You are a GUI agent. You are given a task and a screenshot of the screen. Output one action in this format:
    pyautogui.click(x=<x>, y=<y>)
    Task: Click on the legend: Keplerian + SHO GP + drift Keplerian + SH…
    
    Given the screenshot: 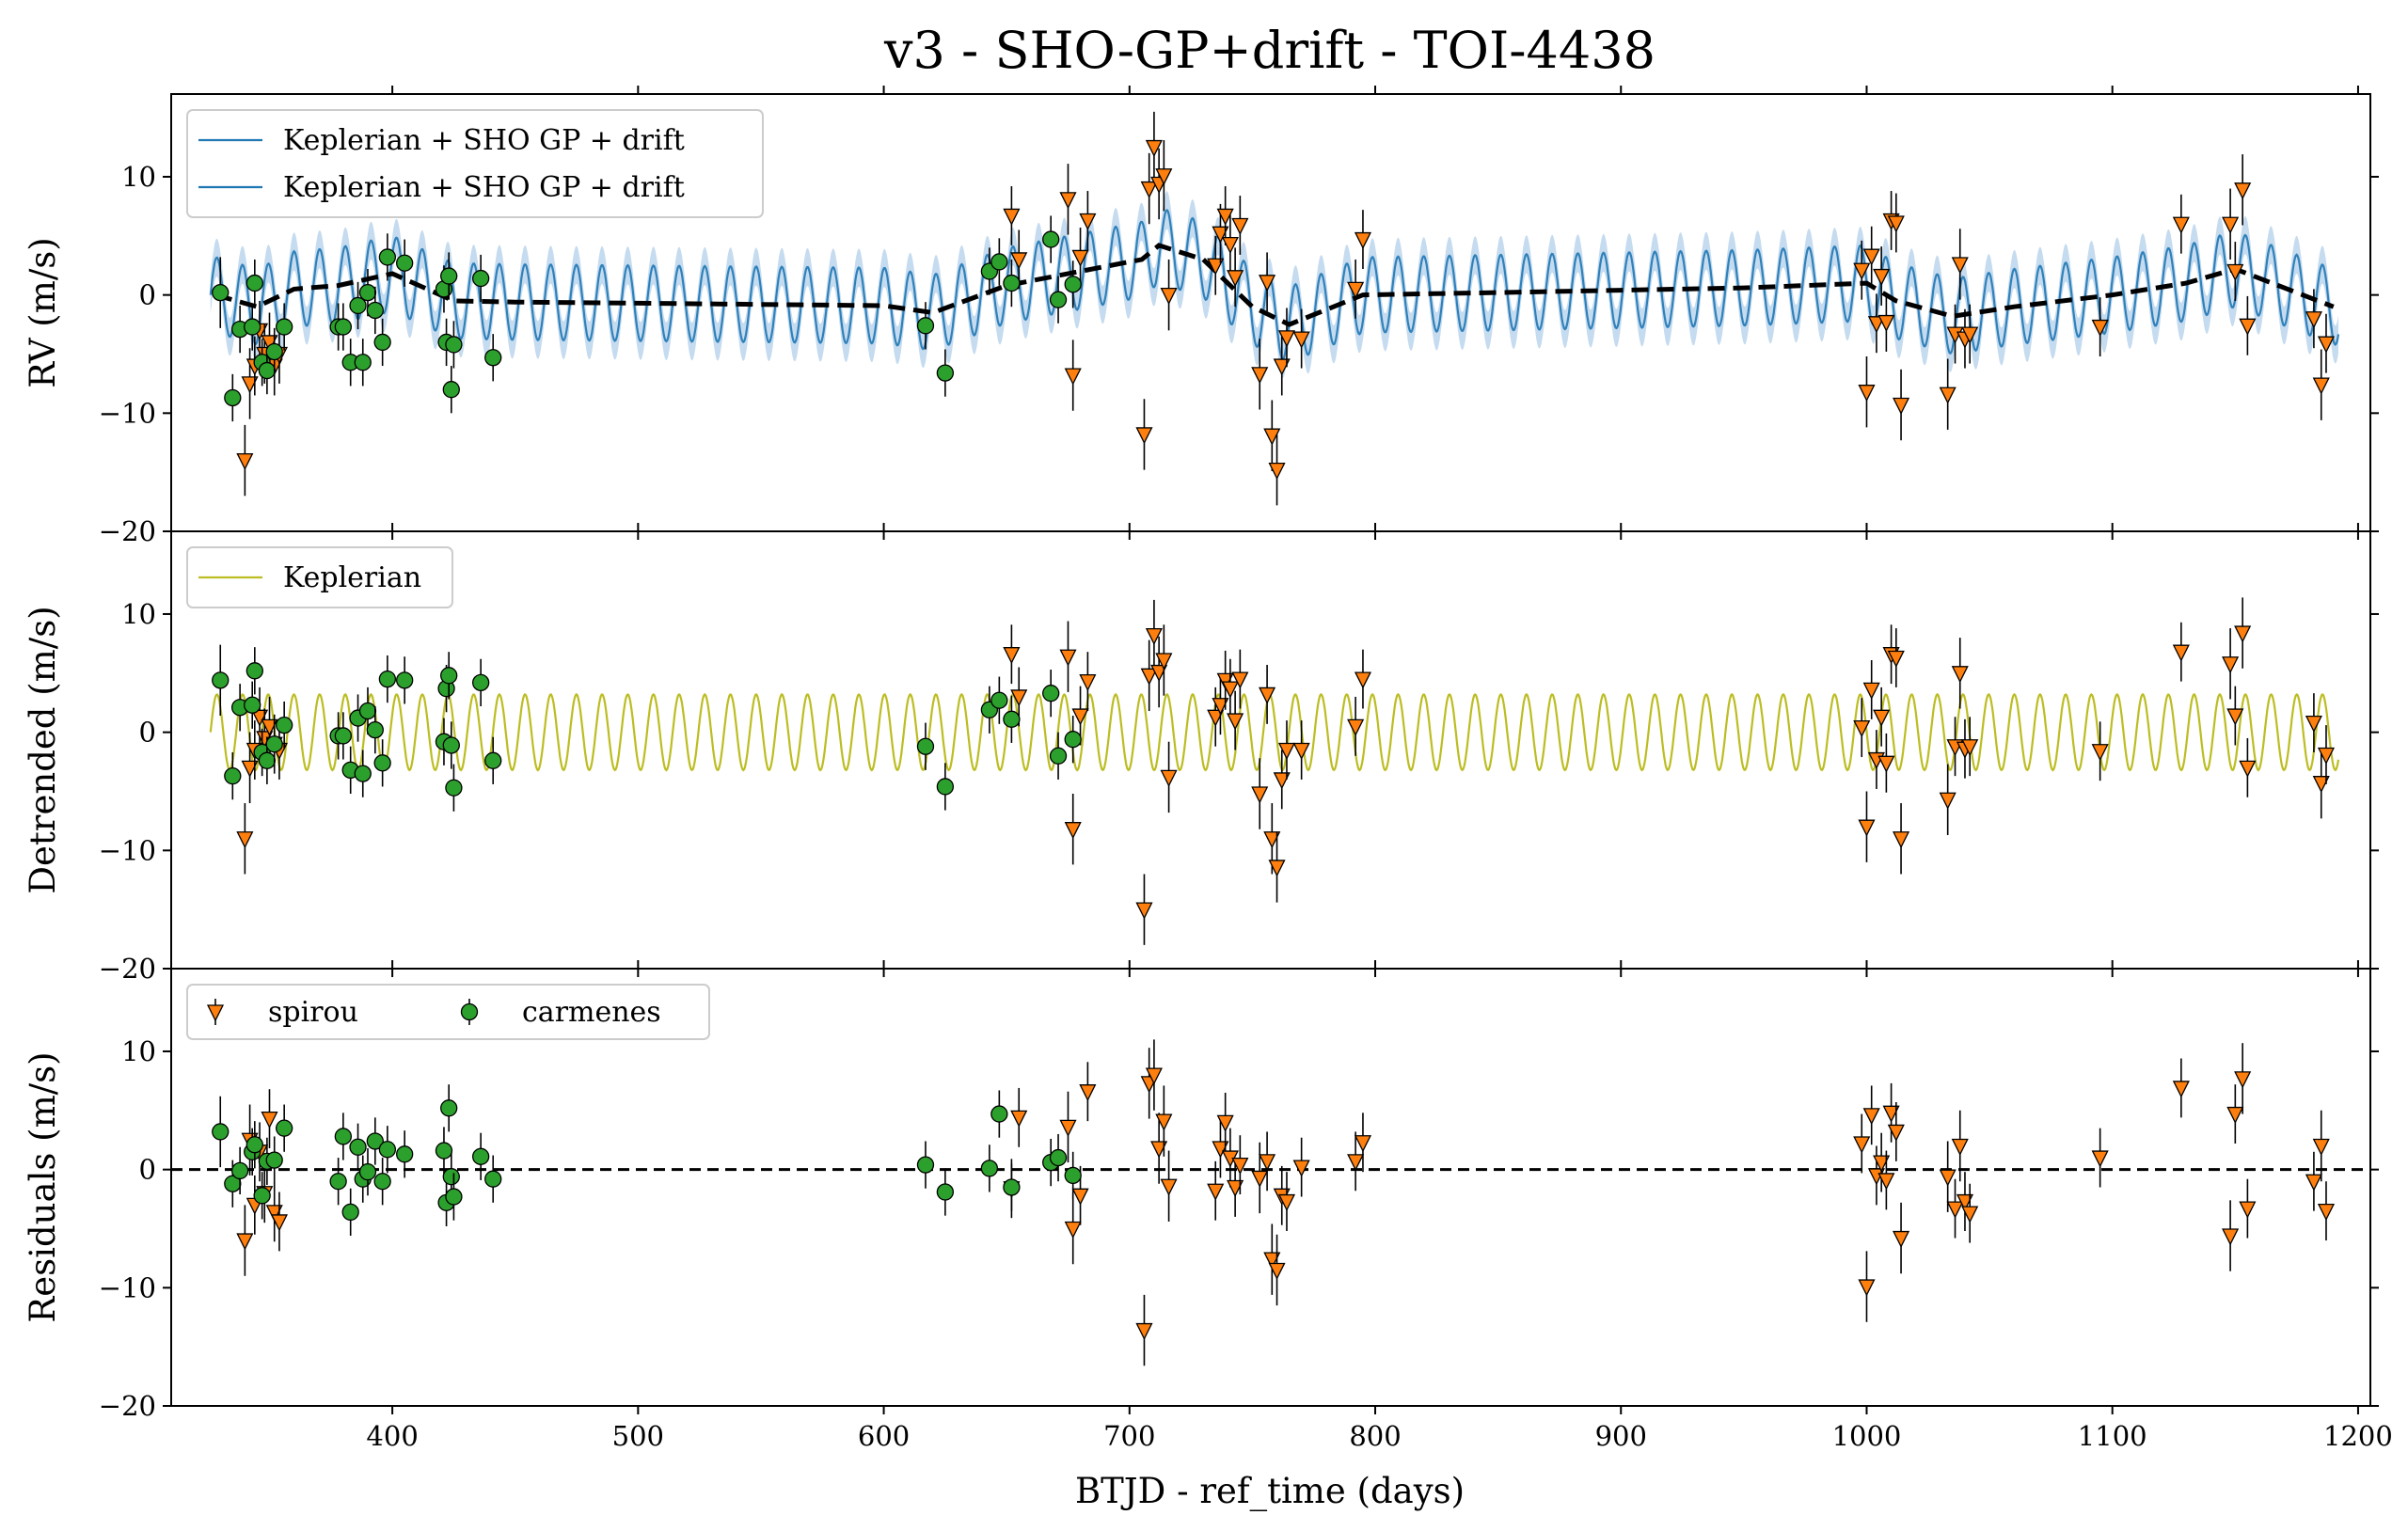 What is the action you would take?
    pyautogui.click(x=475, y=163)
    